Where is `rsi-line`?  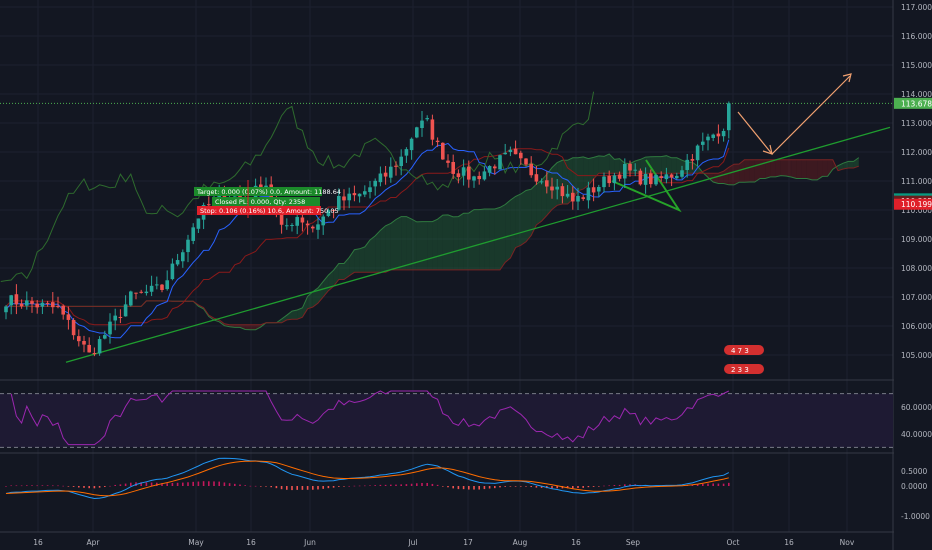 rsi-line is located at coordinates (370, 418).